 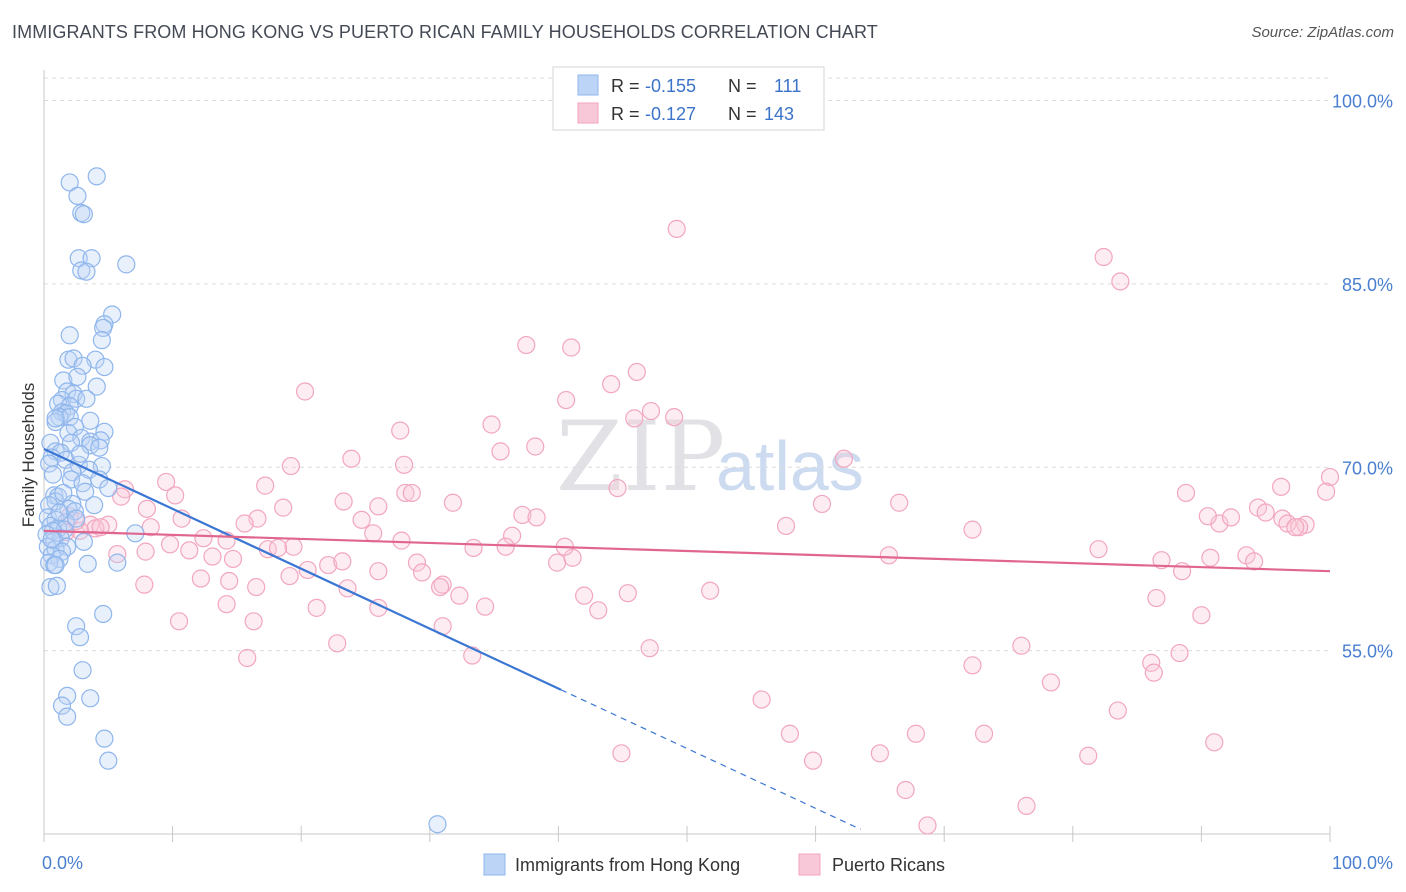 What do you see at coordinates (809, 864) in the screenshot?
I see `bottom-legend-swatch-puerto-ricans` at bounding box center [809, 864].